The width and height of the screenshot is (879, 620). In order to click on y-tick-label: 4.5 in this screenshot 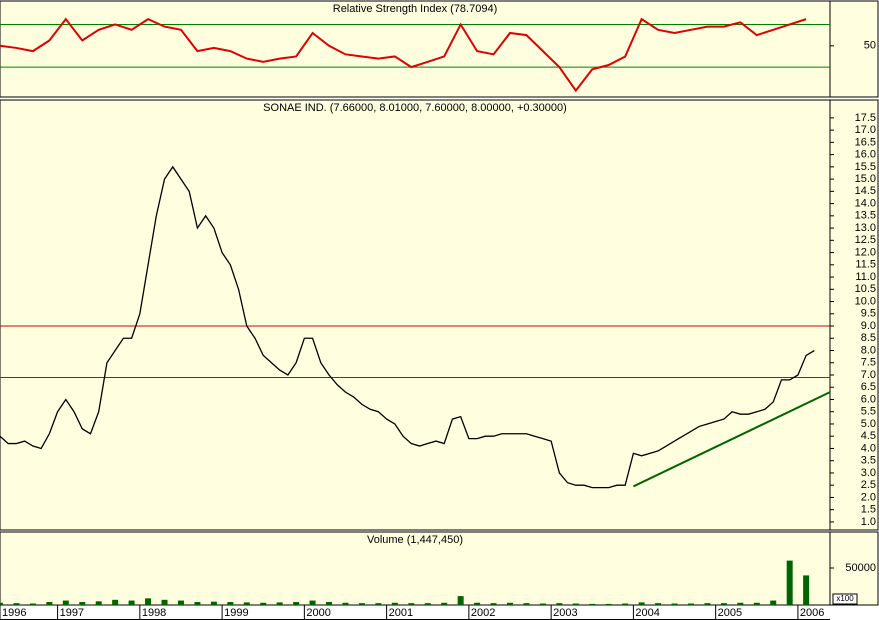, I will do `click(868, 436)`.